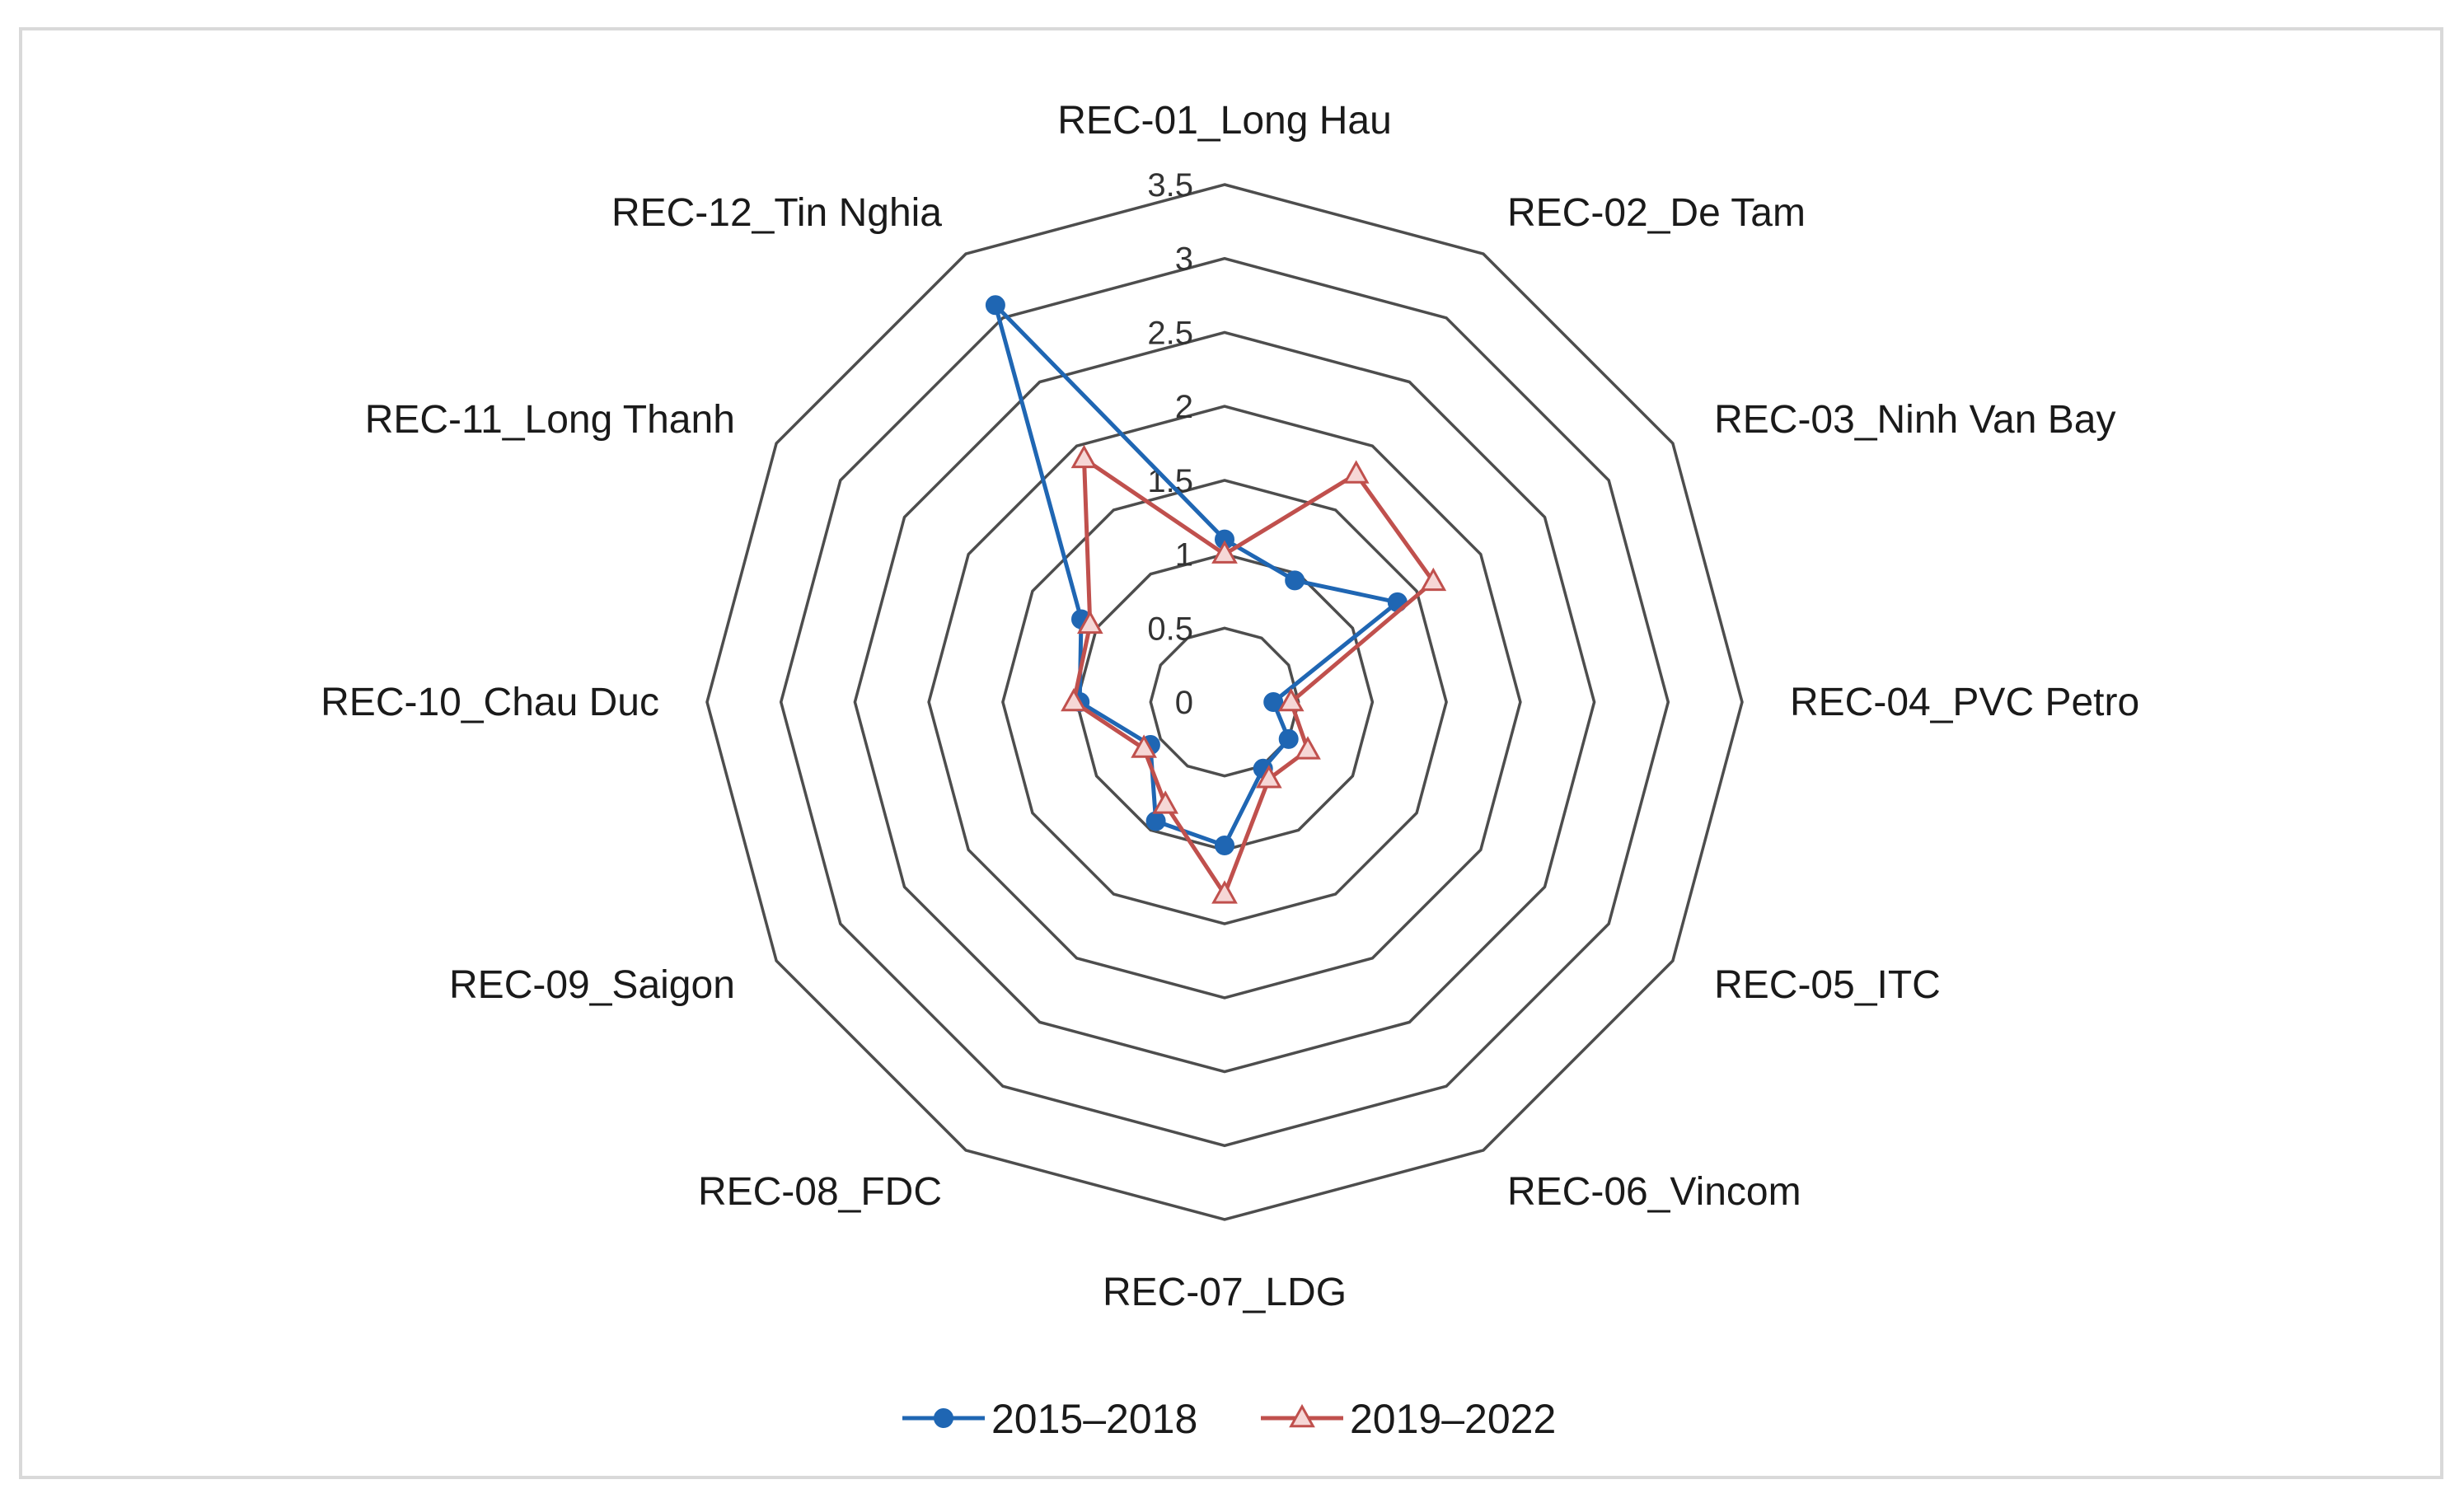 This screenshot has width=2464, height=1503. I want to click on legend-label: 2015–2018, so click(1094, 1419).